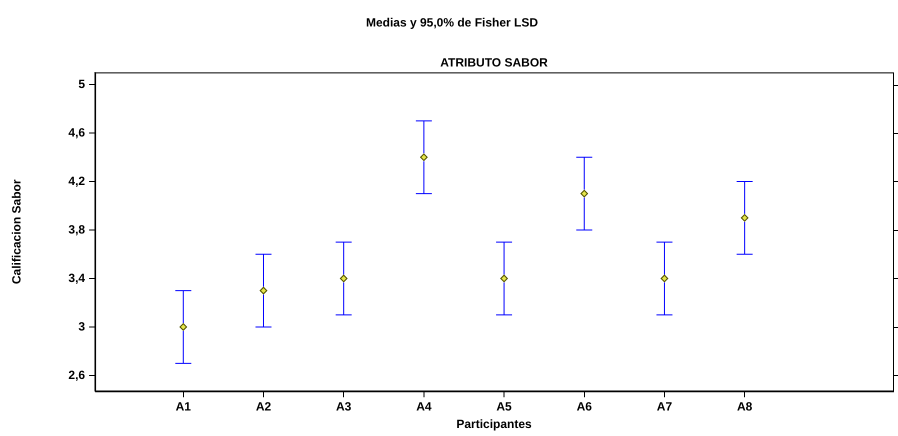 This screenshot has width=898, height=436. Describe the element at coordinates (344, 407) in the screenshot. I see `x-tick-label: A3` at that location.